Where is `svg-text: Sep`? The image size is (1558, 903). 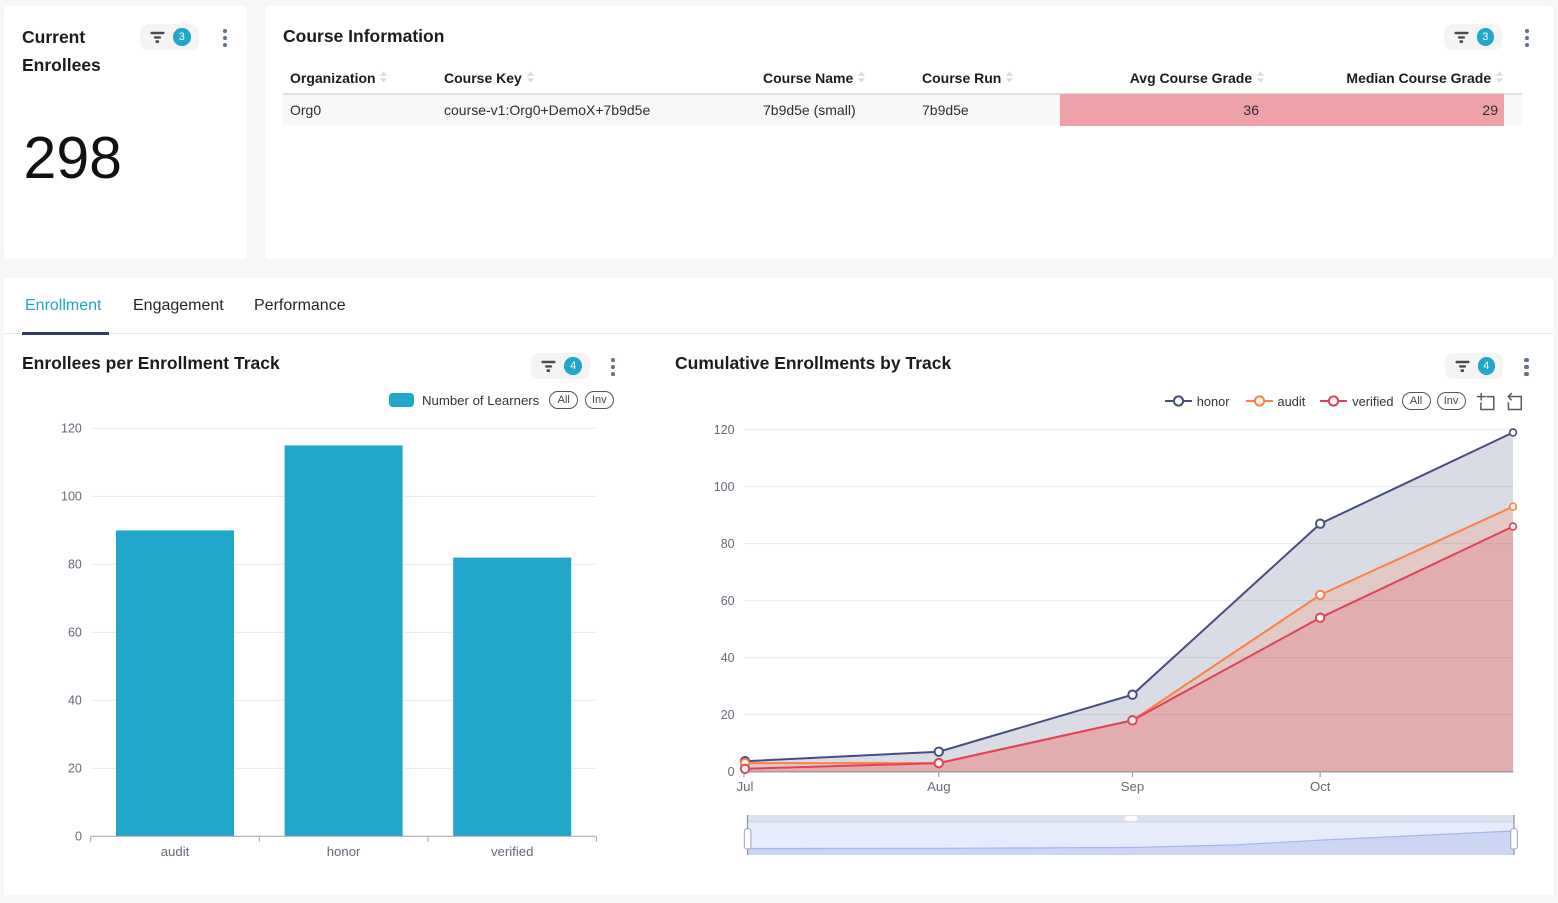
svg-text: Sep is located at coordinates (1132, 786).